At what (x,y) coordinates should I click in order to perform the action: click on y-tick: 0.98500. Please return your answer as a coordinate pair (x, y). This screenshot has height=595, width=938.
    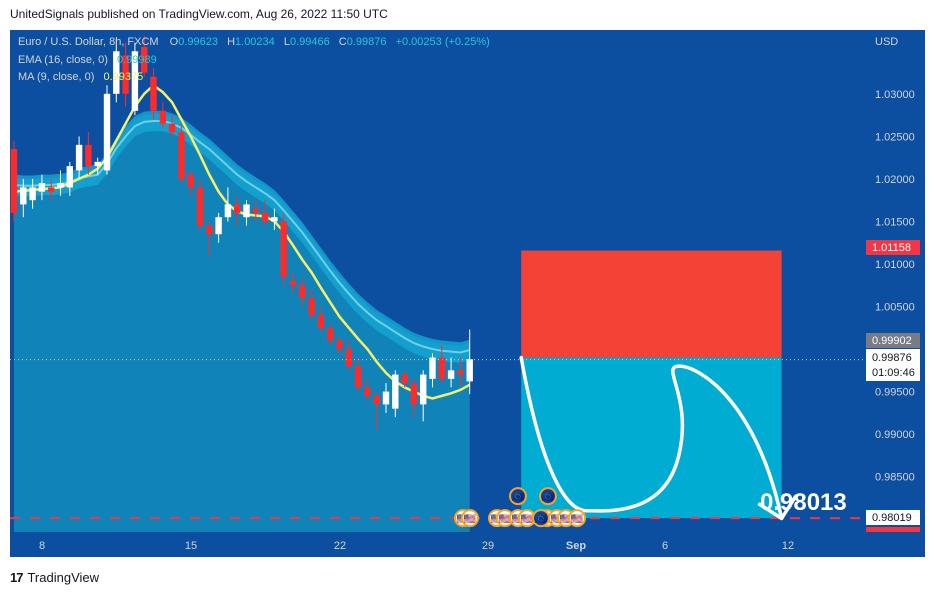
    Looking at the image, I should click on (895, 478).